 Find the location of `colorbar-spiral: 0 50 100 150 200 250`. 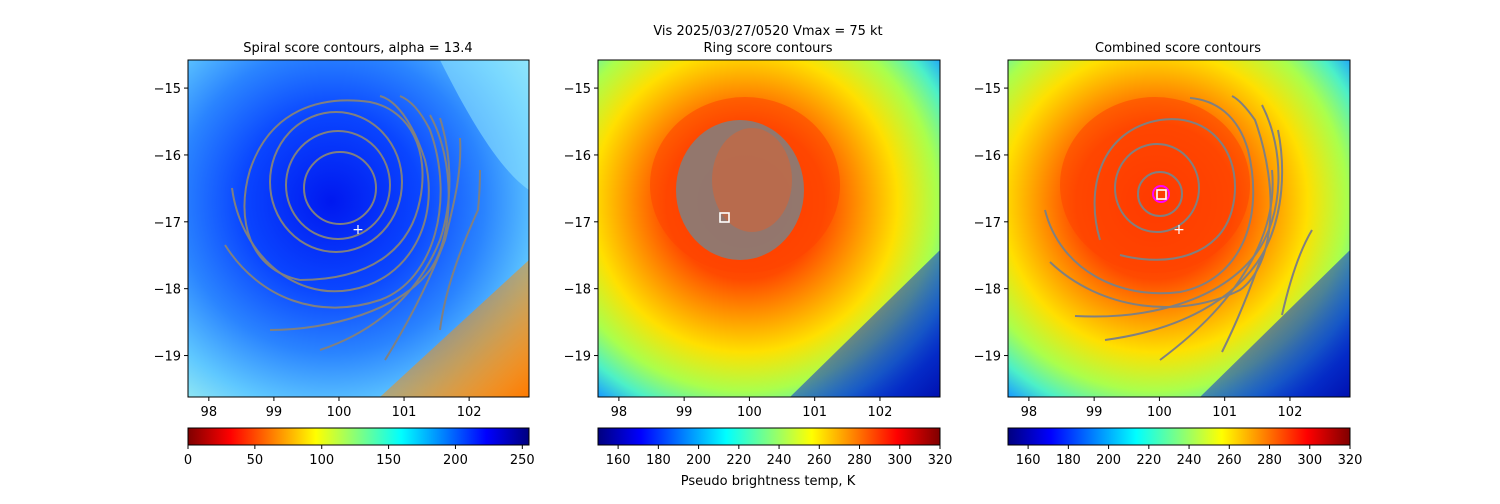

colorbar-spiral: 0 50 100 150 200 250 is located at coordinates (359, 447).